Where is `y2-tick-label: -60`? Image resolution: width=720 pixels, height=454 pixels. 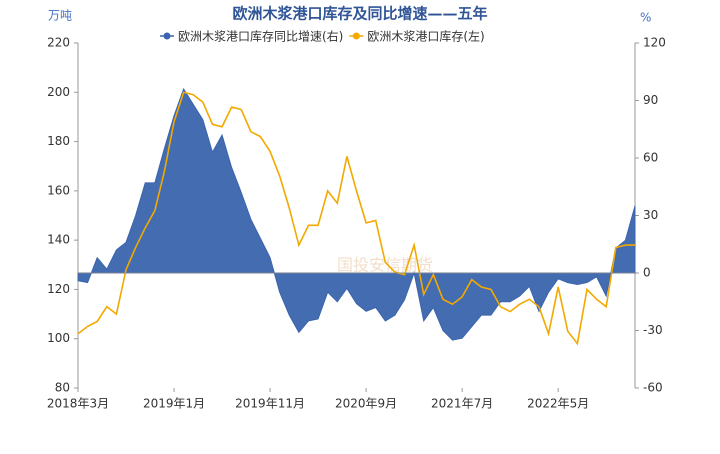
y2-tick-label: -60 is located at coordinates (653, 388).